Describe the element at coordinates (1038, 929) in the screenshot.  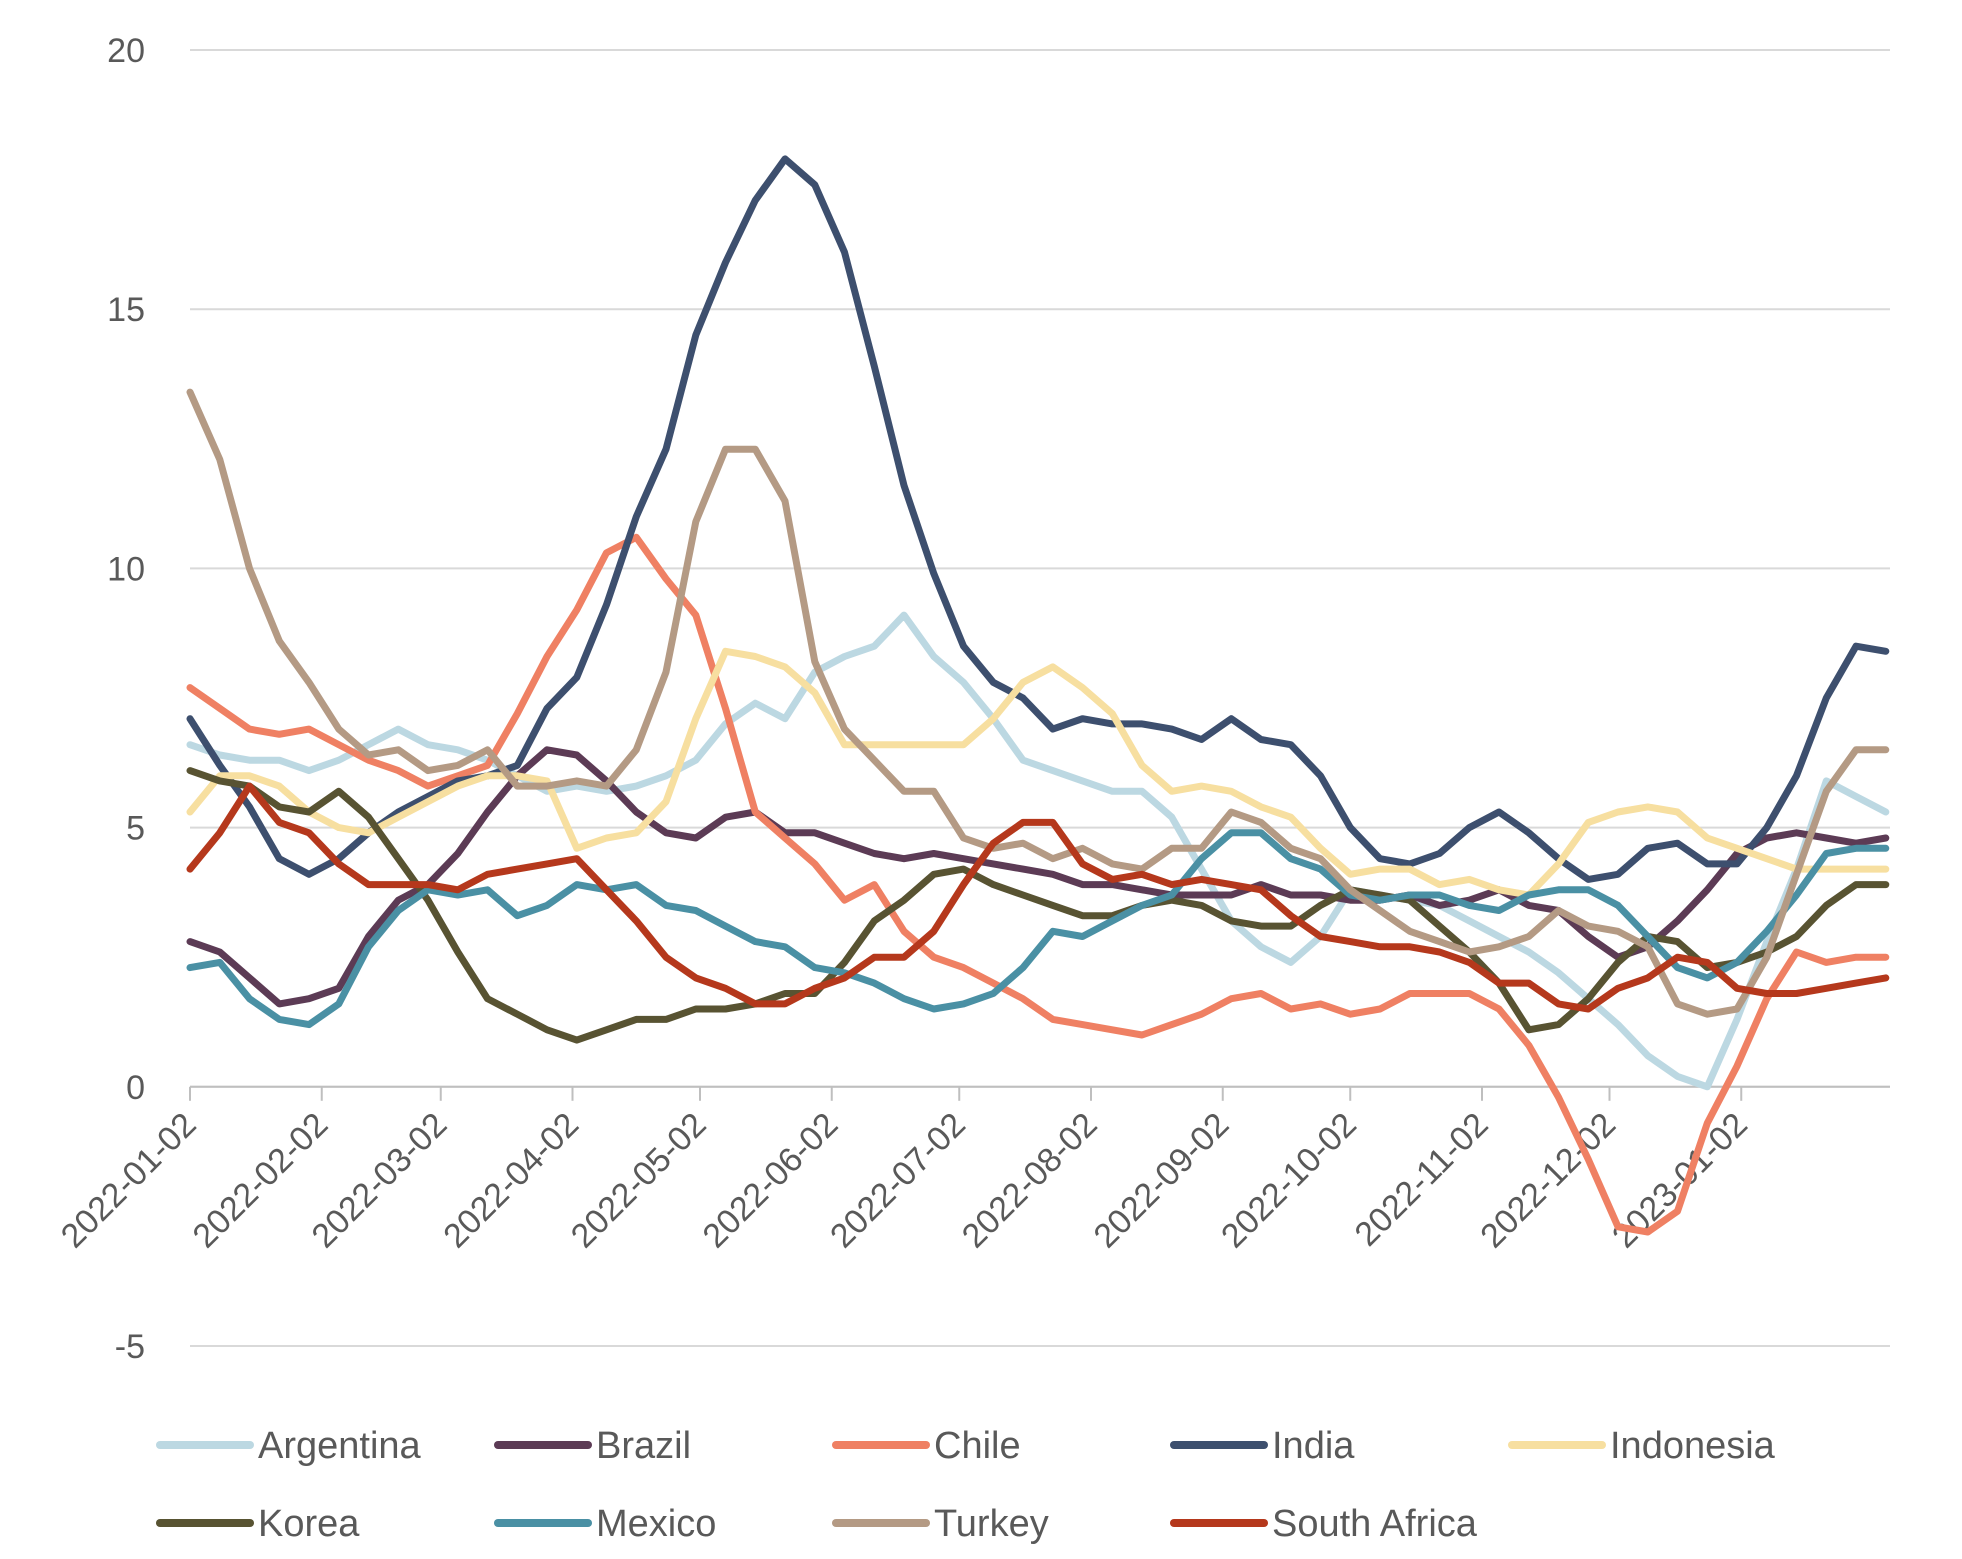
I see `series-line-mexico` at that location.